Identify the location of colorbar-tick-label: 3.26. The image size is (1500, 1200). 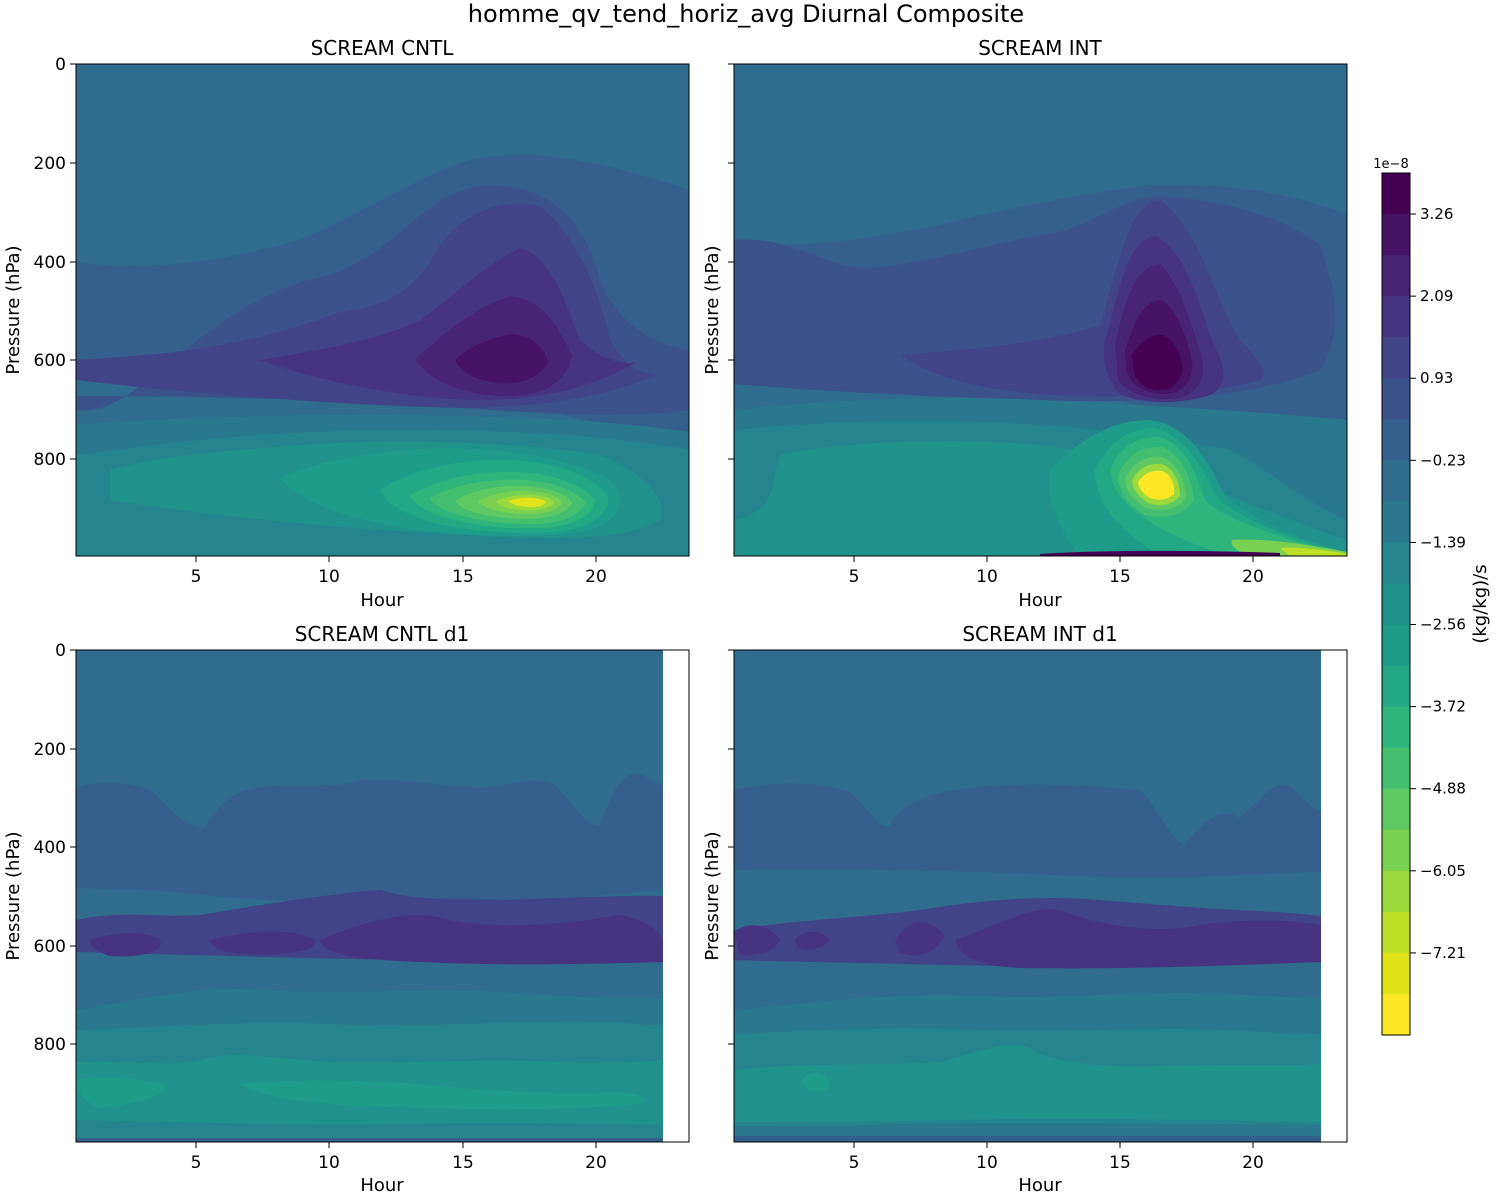
(1436, 214).